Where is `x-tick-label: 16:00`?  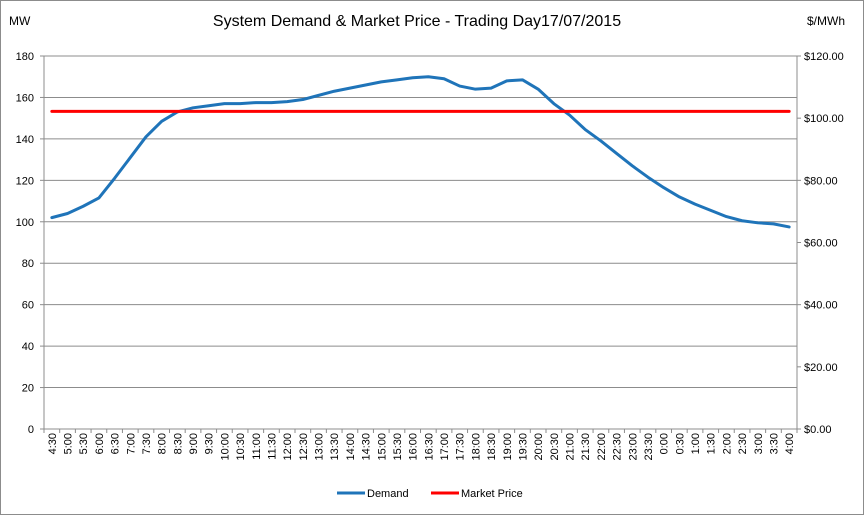 x-tick-label: 16:00 is located at coordinates (414, 447).